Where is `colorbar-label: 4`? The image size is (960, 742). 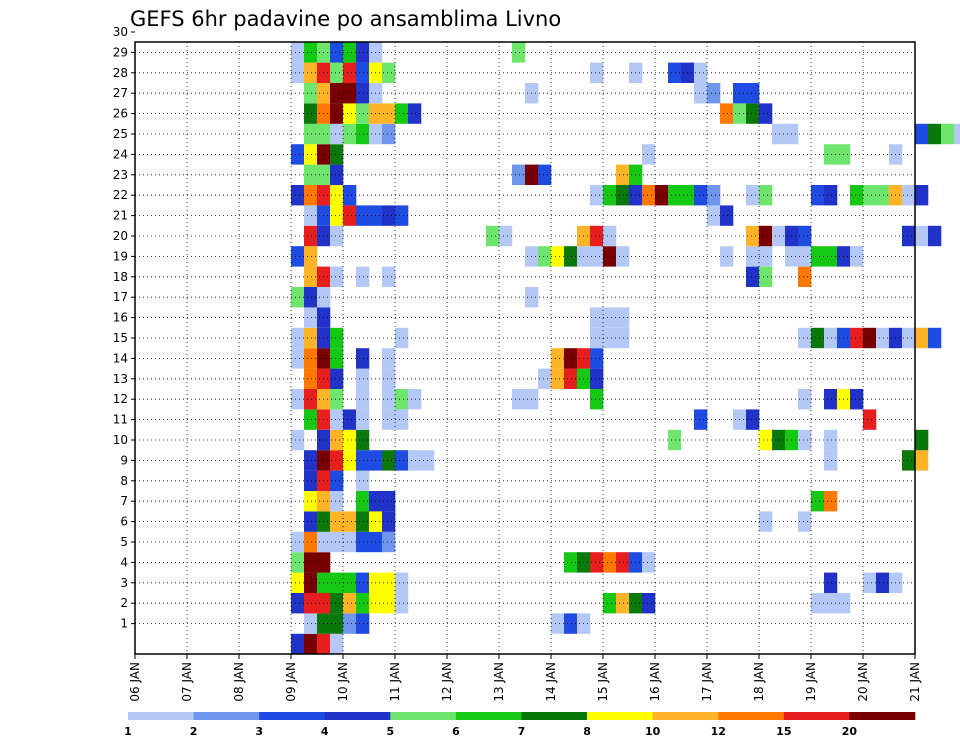 colorbar-label: 4 is located at coordinates (325, 731).